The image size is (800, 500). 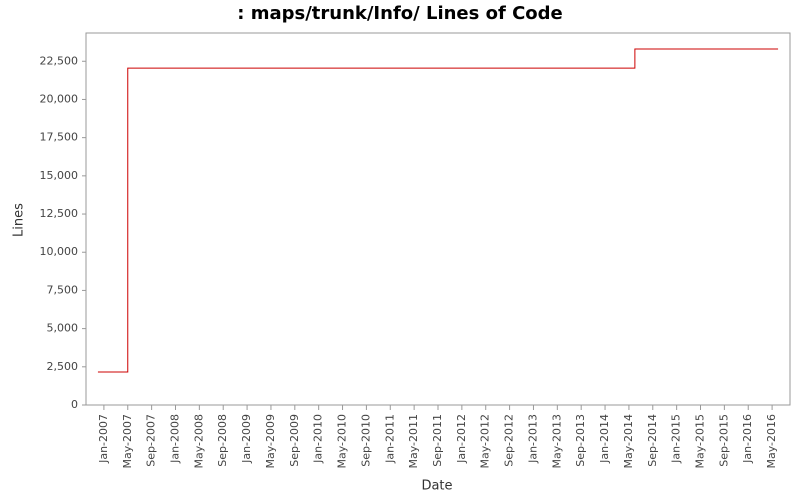 I want to click on y-axis-title: Lines, so click(x=19, y=220).